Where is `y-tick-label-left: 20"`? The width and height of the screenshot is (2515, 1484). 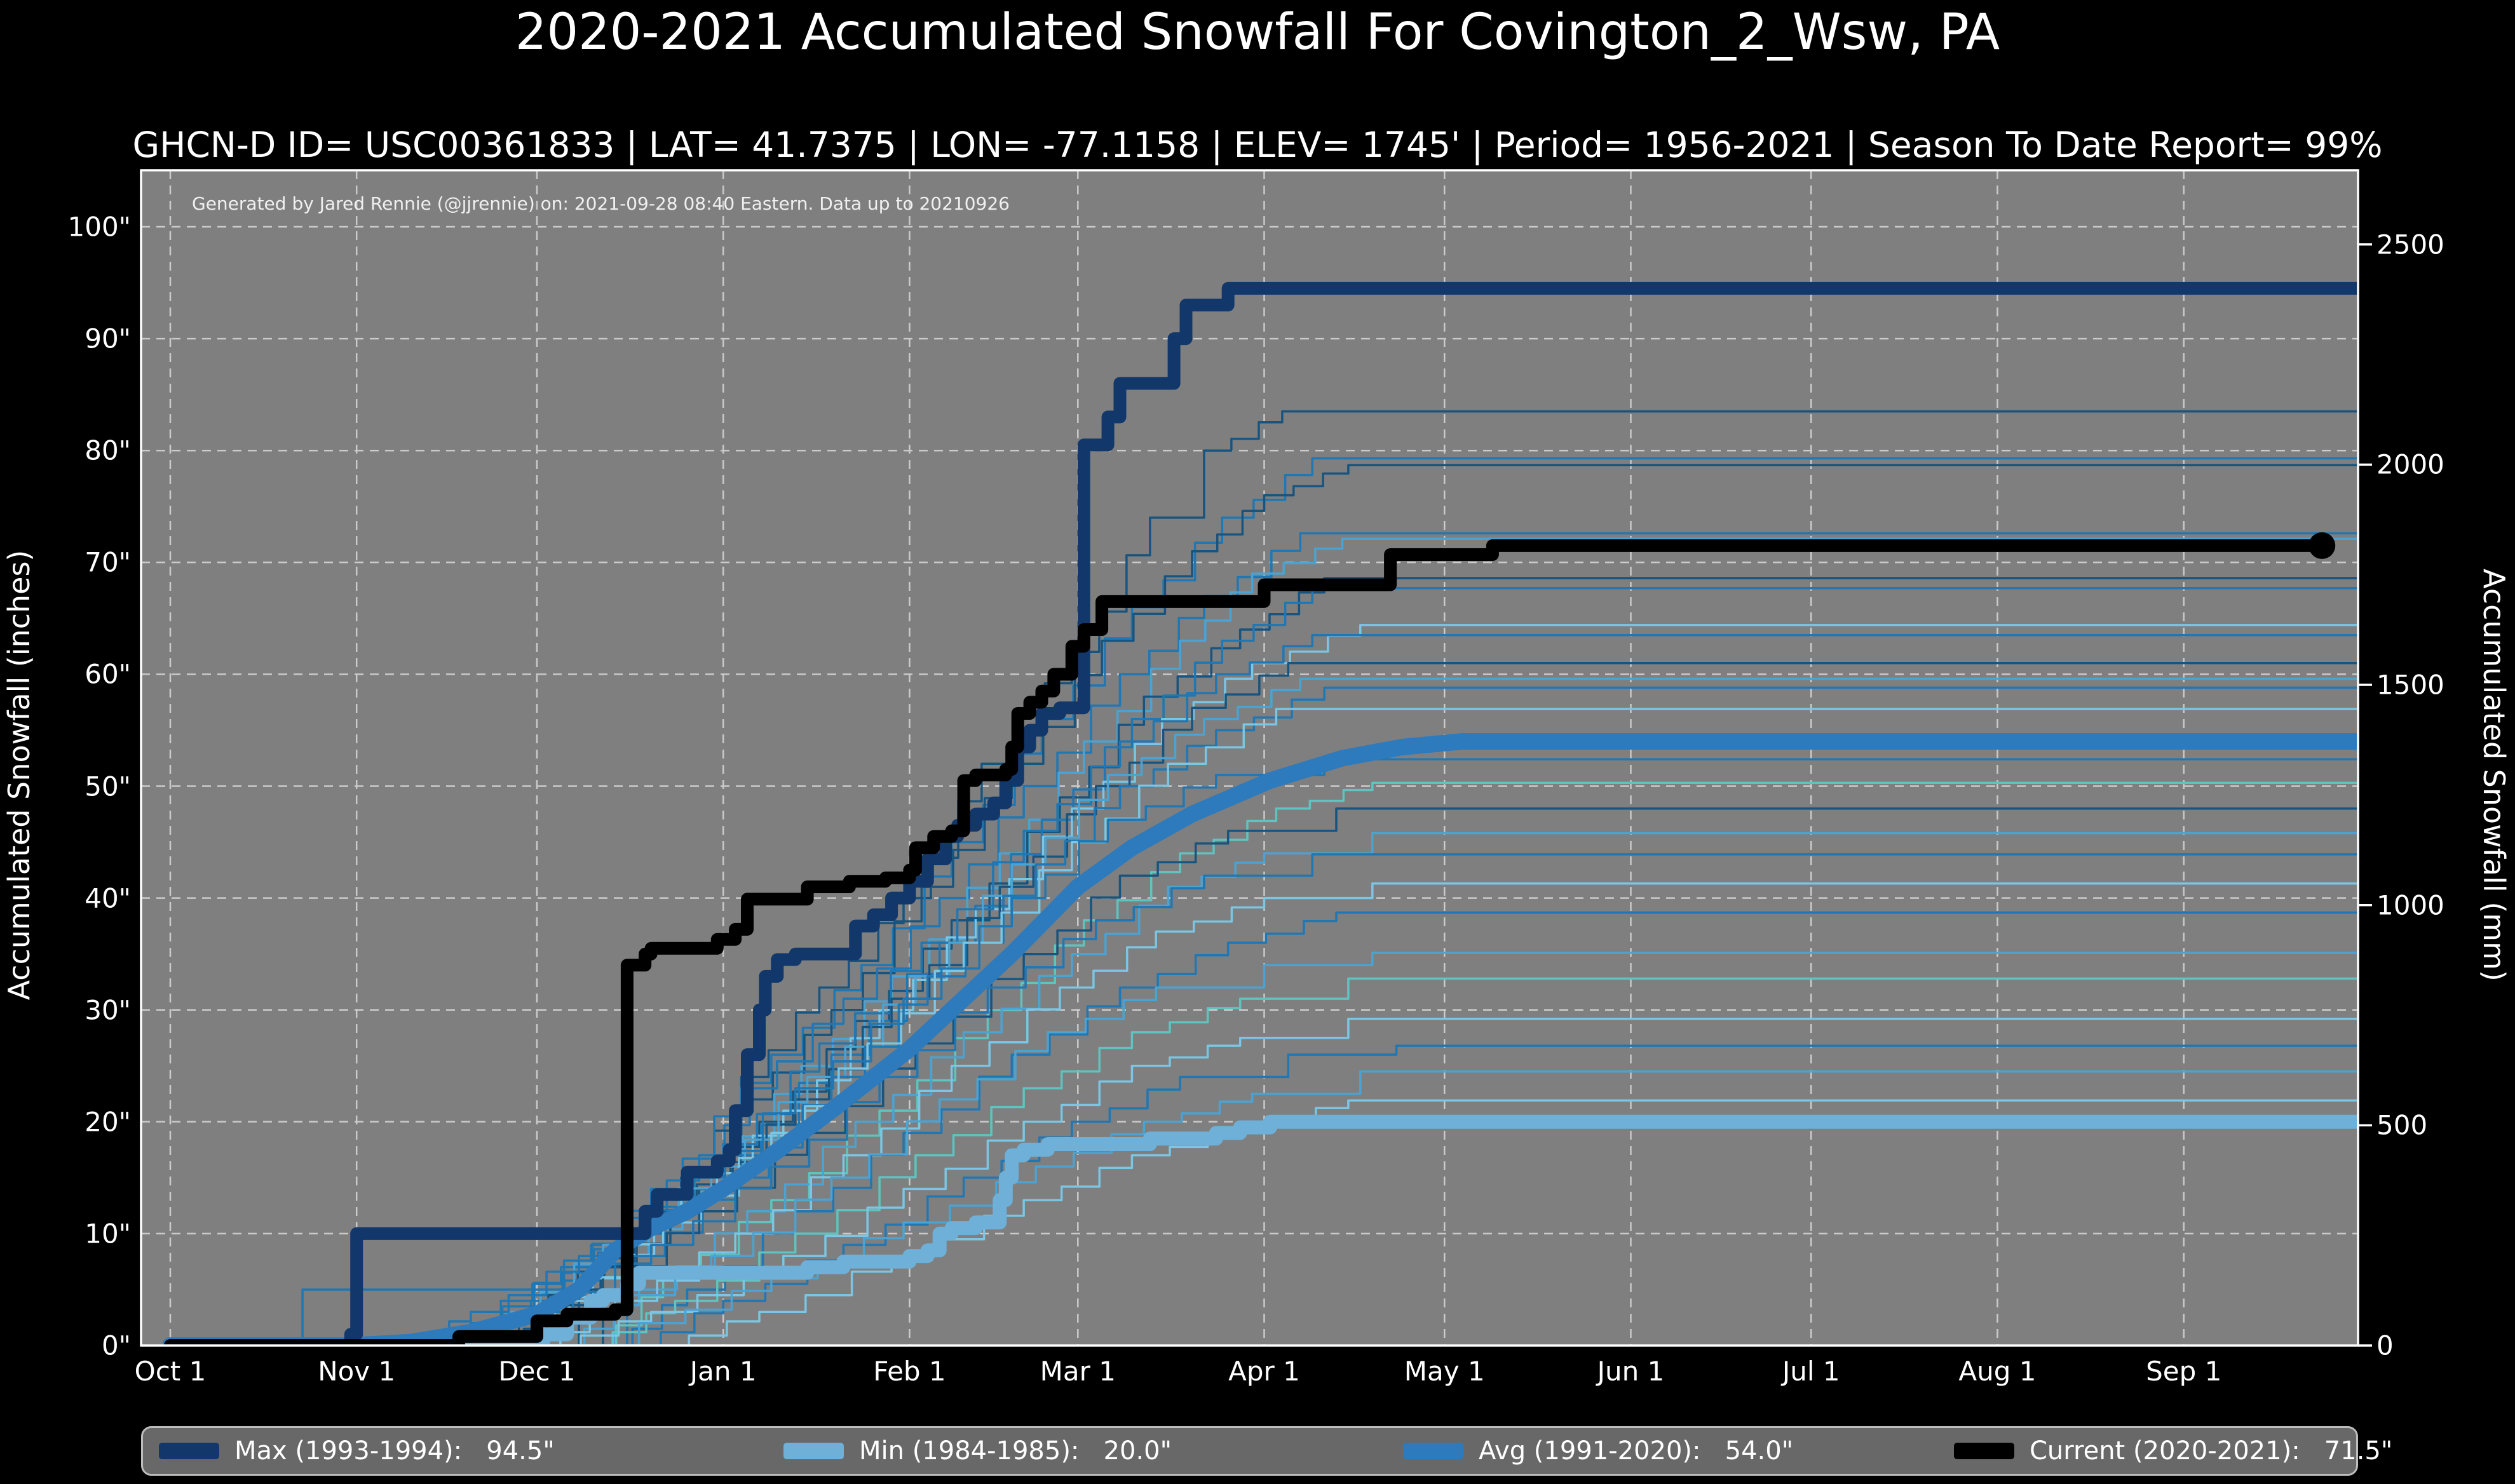
y-tick-label-left: 20" is located at coordinates (108, 1122).